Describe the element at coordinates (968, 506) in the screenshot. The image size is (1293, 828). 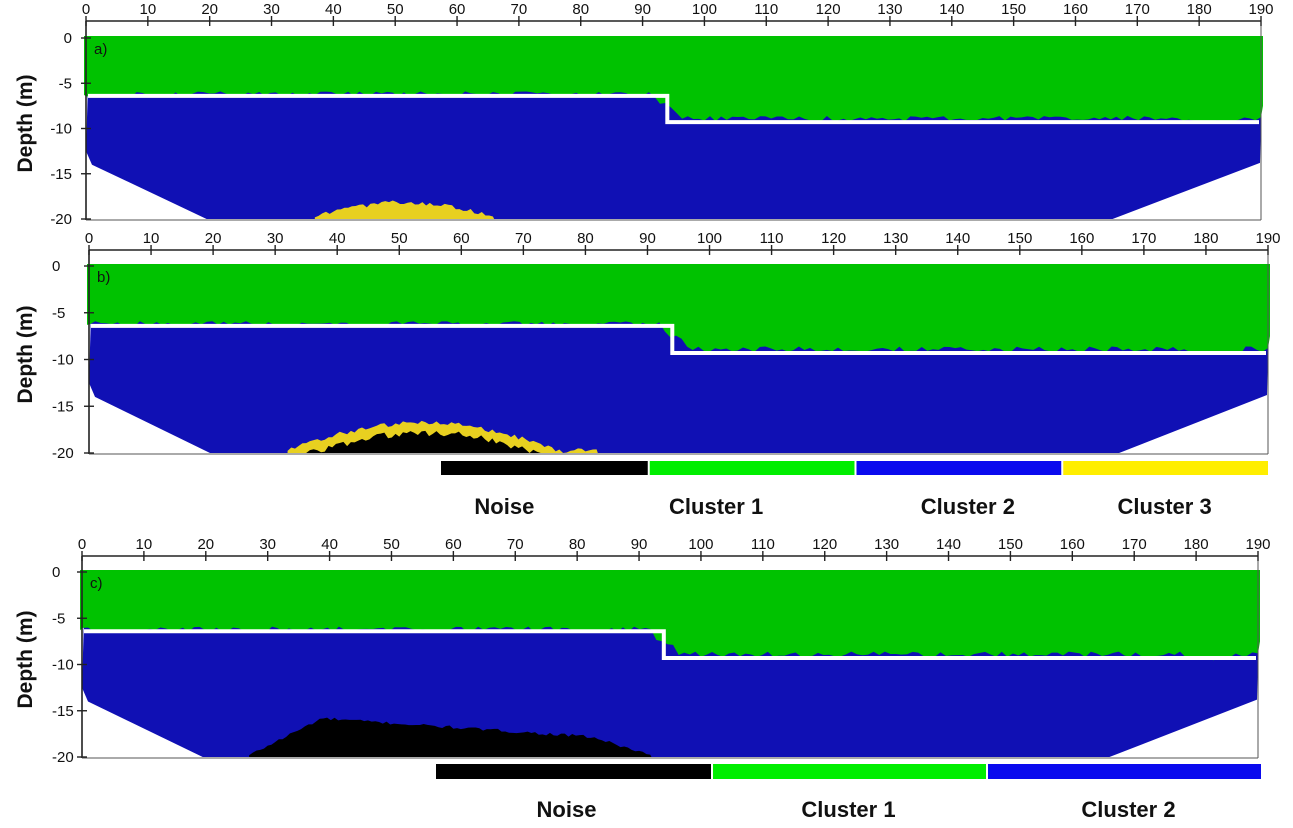
I see `legend-label-cluster-2: Cluster 2` at that location.